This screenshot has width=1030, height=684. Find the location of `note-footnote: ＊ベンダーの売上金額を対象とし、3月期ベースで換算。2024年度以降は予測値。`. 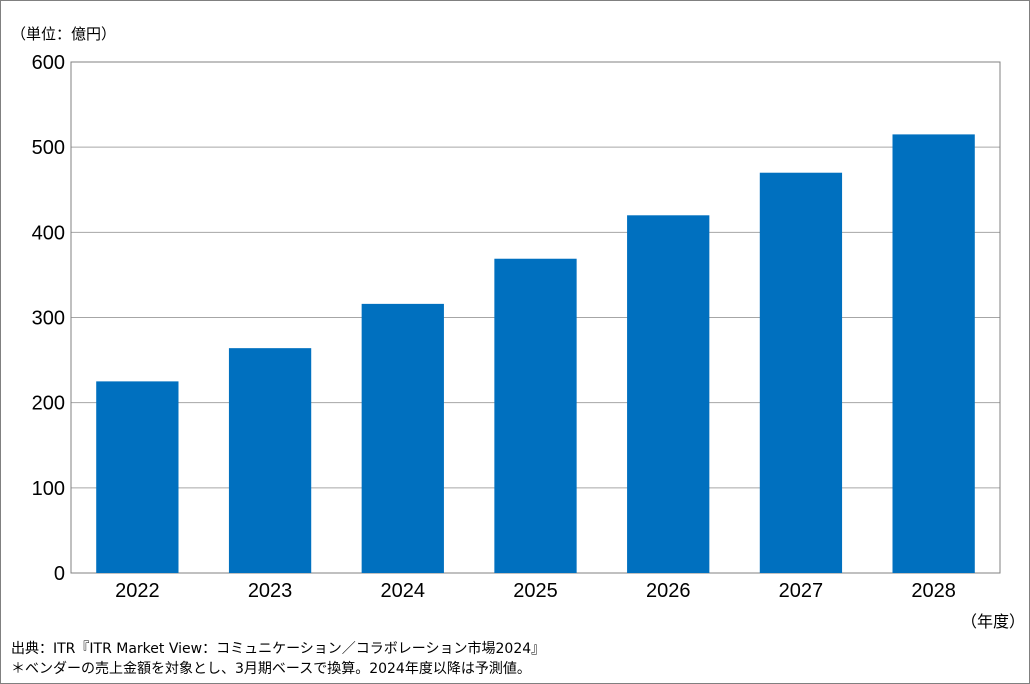

note-footnote: ＊ベンダーの売上金額を対象とし、3月期ベースで換算。2024年度以降は予測値。 is located at coordinates (271, 669).